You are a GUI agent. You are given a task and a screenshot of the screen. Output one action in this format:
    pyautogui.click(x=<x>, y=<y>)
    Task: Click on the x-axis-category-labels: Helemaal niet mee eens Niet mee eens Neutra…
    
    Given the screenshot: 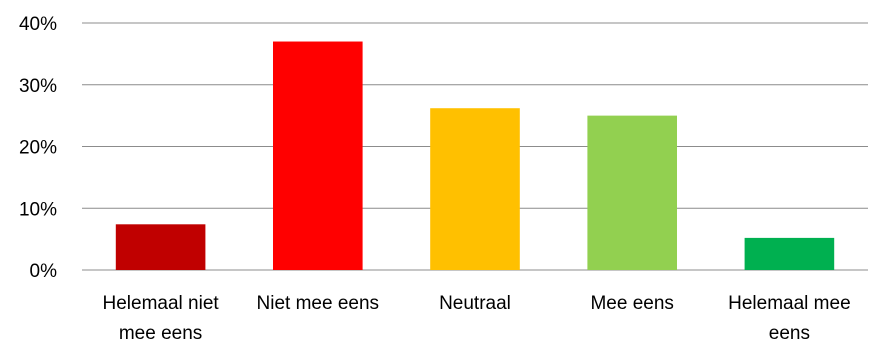 What is the action you would take?
    pyautogui.click(x=477, y=318)
    